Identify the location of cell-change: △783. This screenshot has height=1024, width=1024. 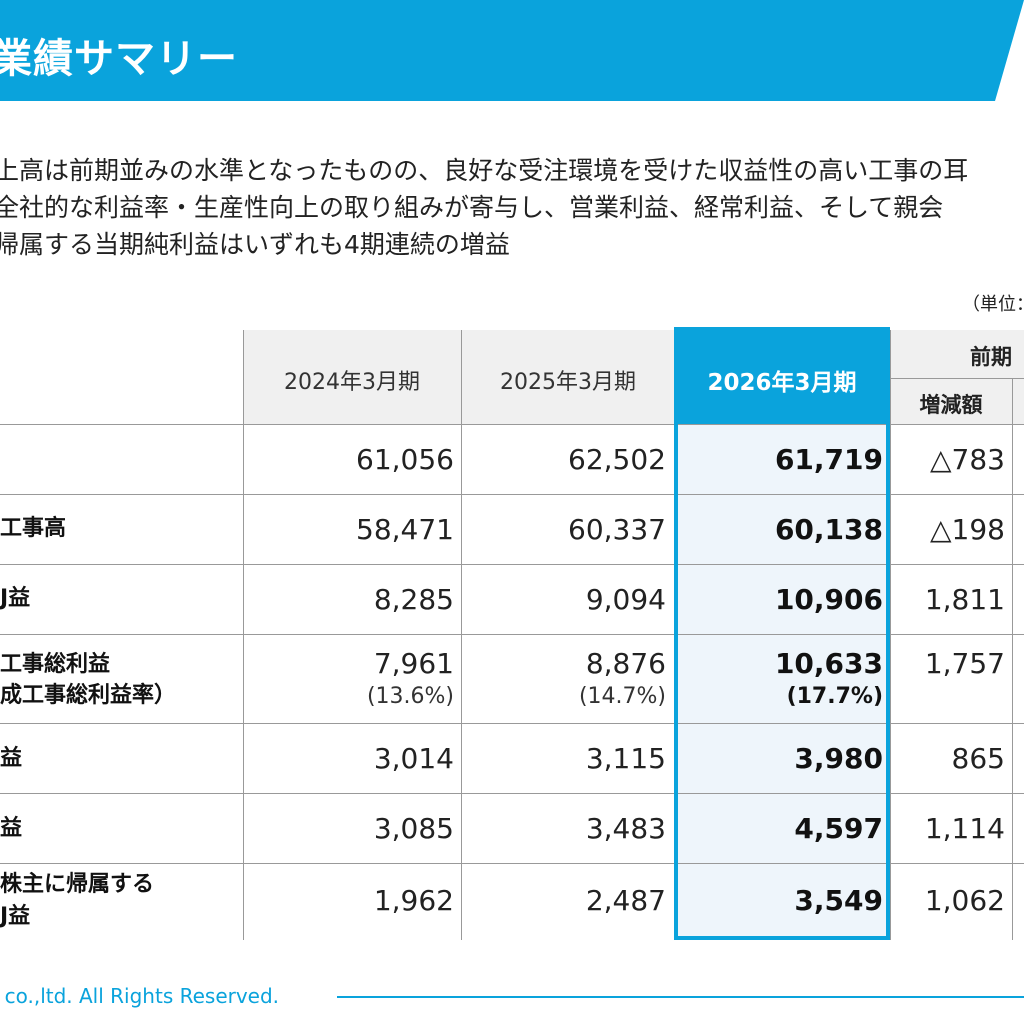
(967, 459).